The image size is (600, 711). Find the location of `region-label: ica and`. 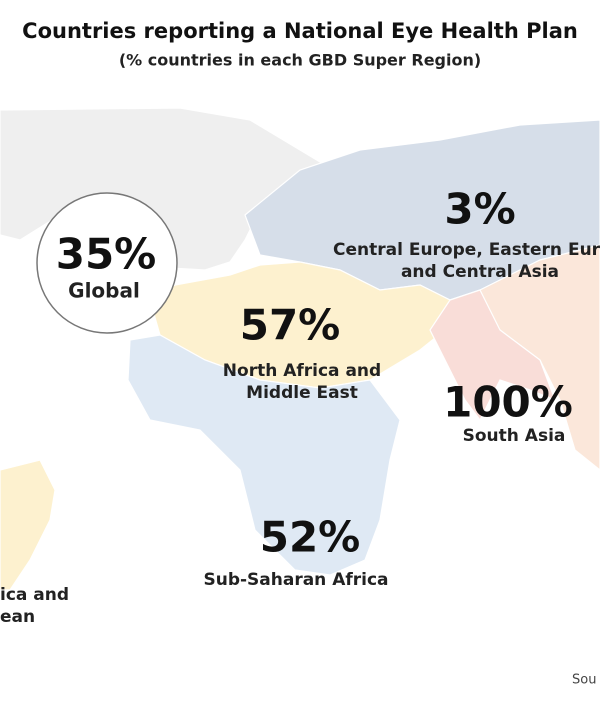

region-label: ica and is located at coordinates (34, 595).